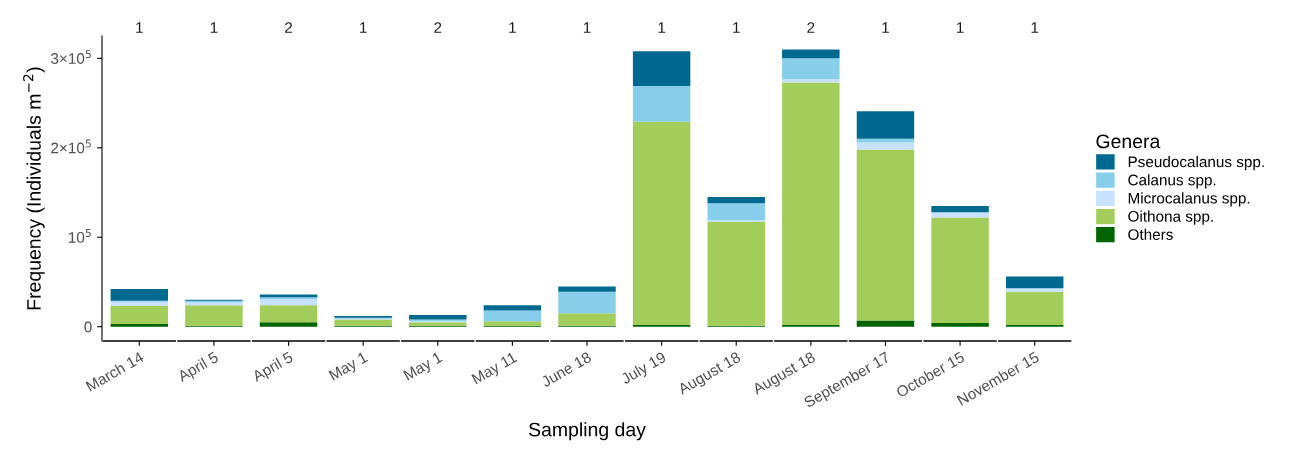 The width and height of the screenshot is (1306, 451). What do you see at coordinates (1128, 141) in the screenshot?
I see `legend-title: Genera` at bounding box center [1128, 141].